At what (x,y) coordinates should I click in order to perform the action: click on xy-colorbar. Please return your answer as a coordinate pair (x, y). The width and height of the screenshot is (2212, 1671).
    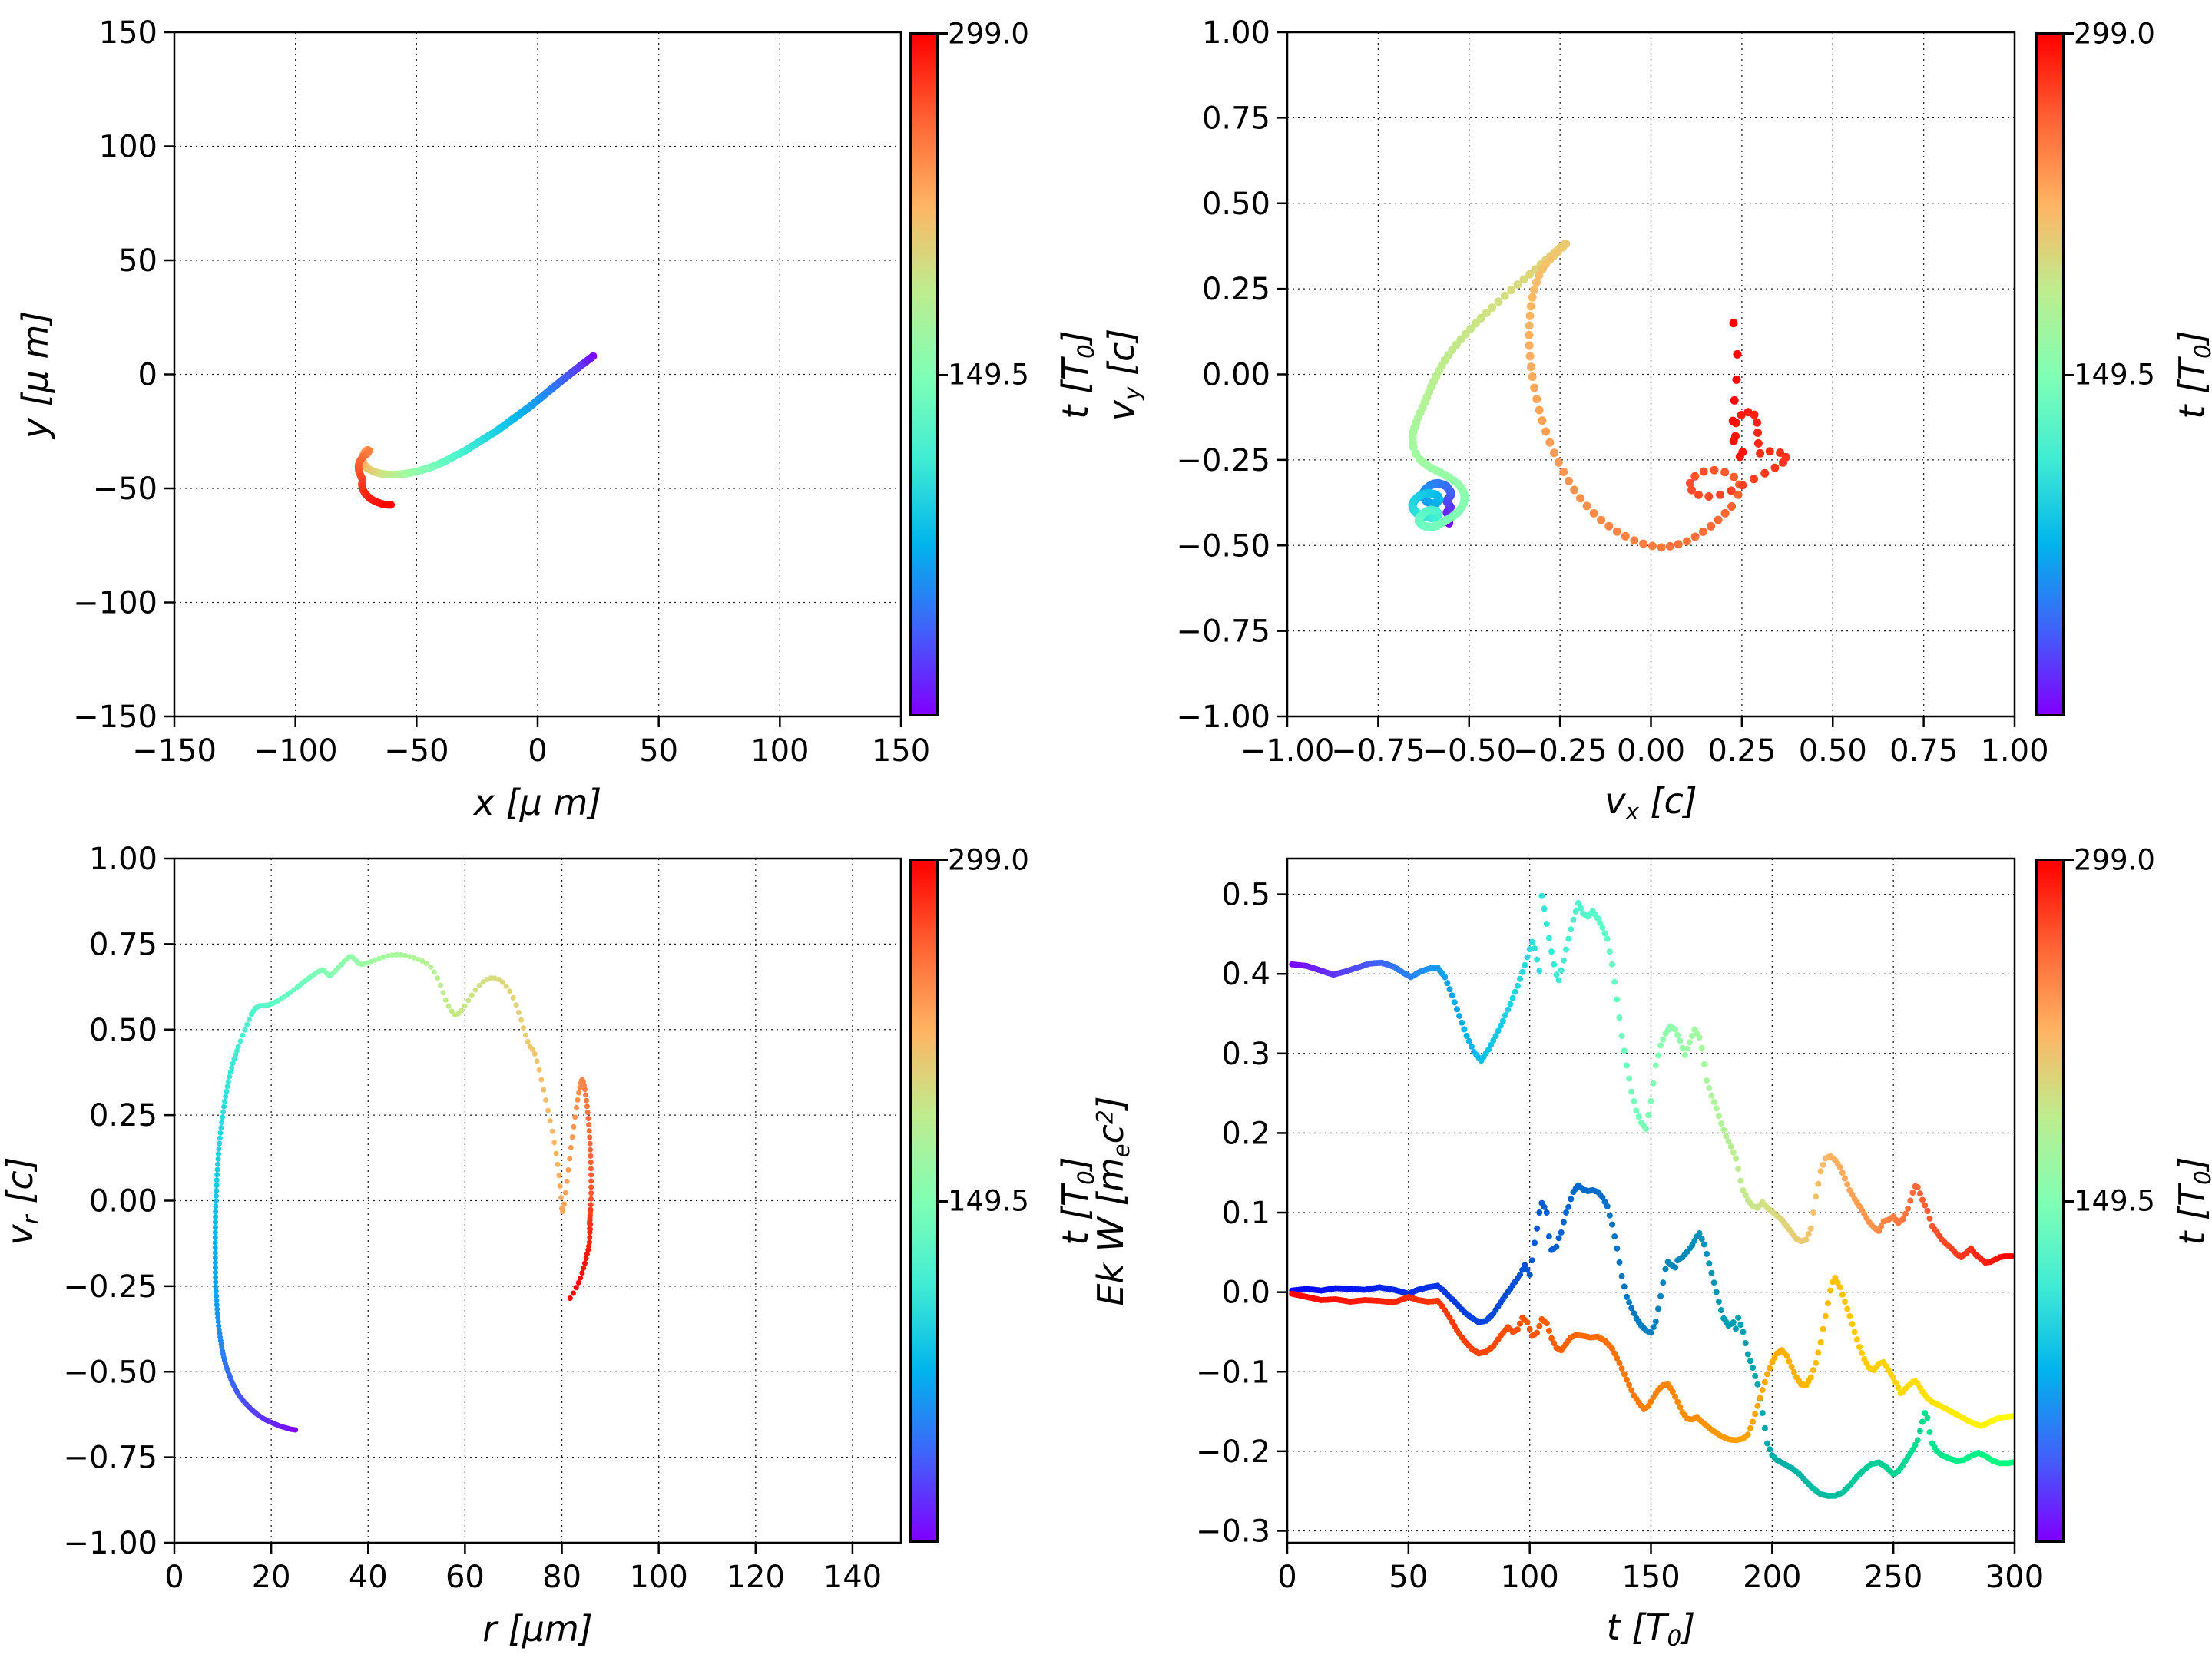
    Looking at the image, I should click on (924, 374).